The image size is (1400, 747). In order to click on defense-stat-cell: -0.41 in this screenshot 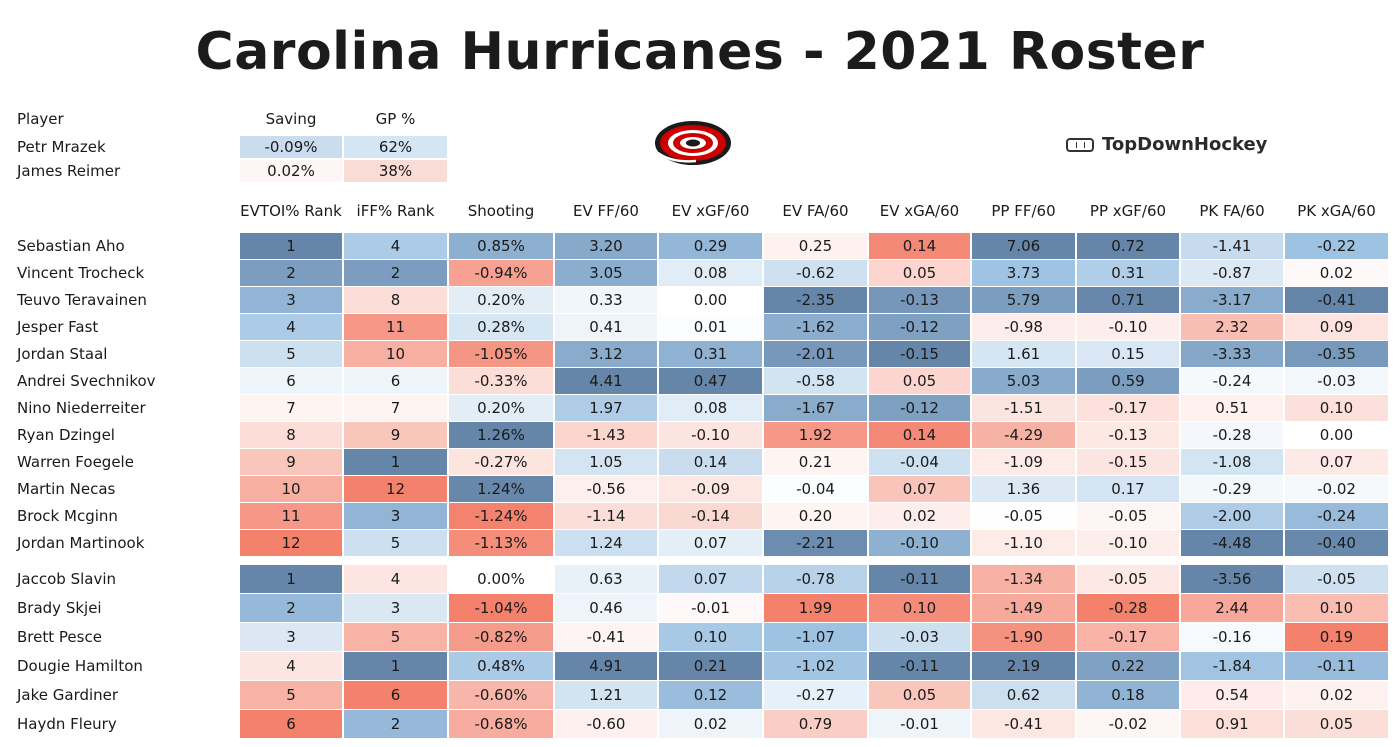, I will do `click(1023, 724)`.